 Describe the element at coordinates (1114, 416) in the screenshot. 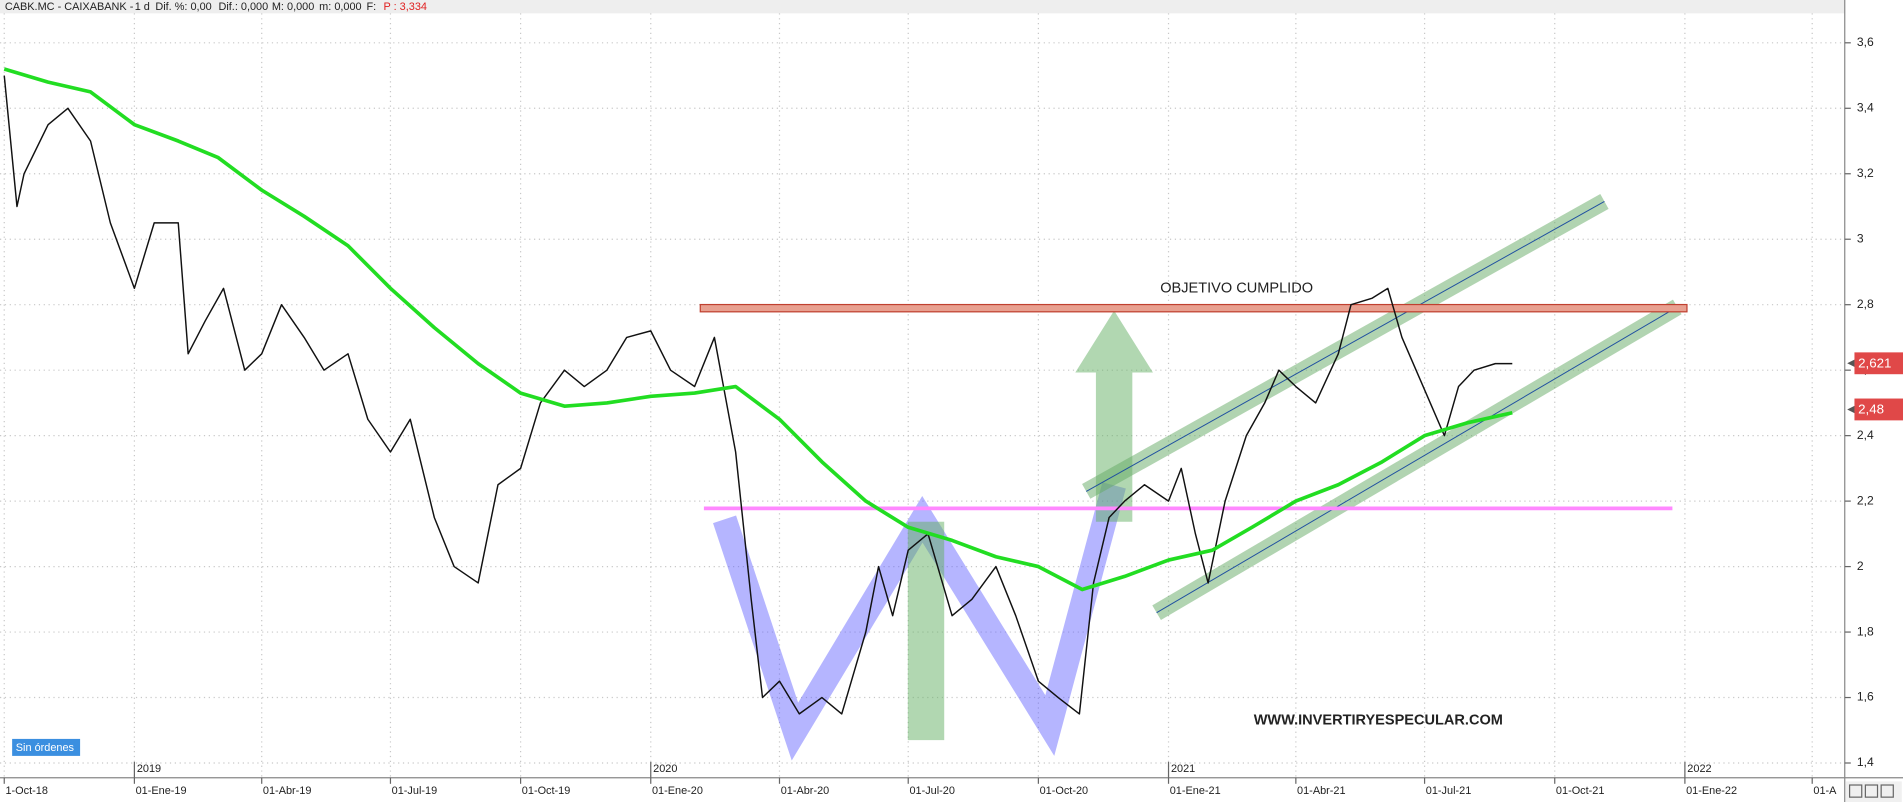

I see `target-arrow` at that location.